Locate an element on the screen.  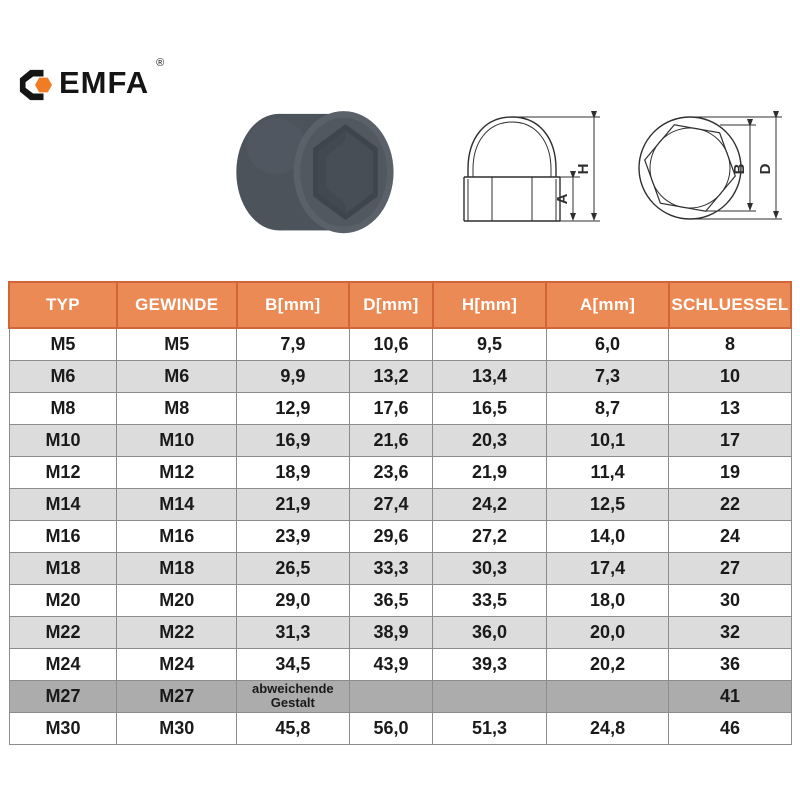
cell-d: 23,6 is located at coordinates (391, 472).